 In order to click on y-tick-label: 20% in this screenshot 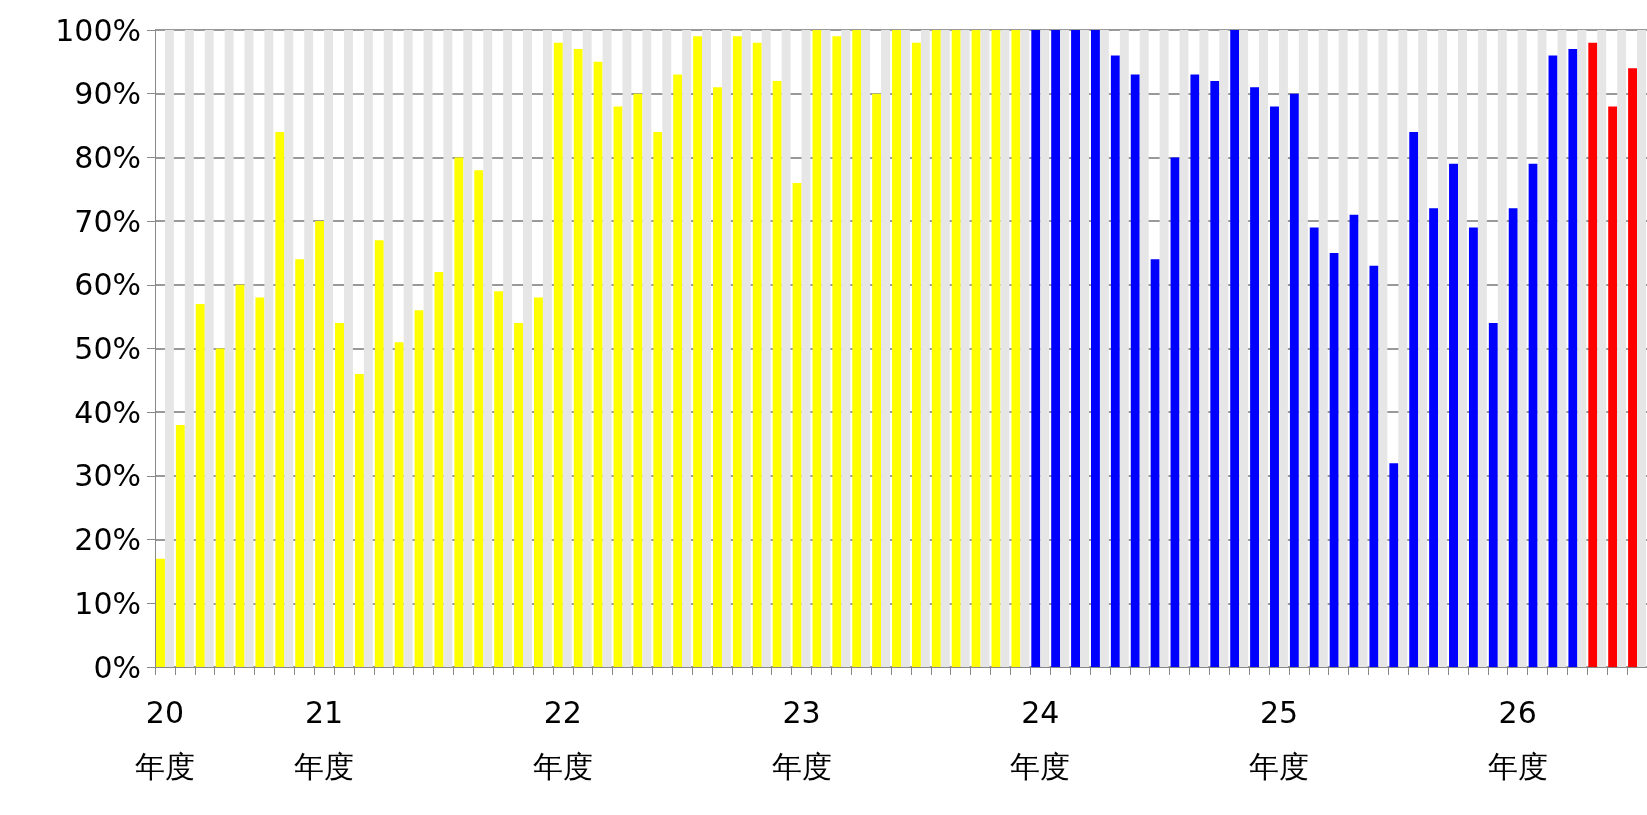, I will do `click(107, 540)`.